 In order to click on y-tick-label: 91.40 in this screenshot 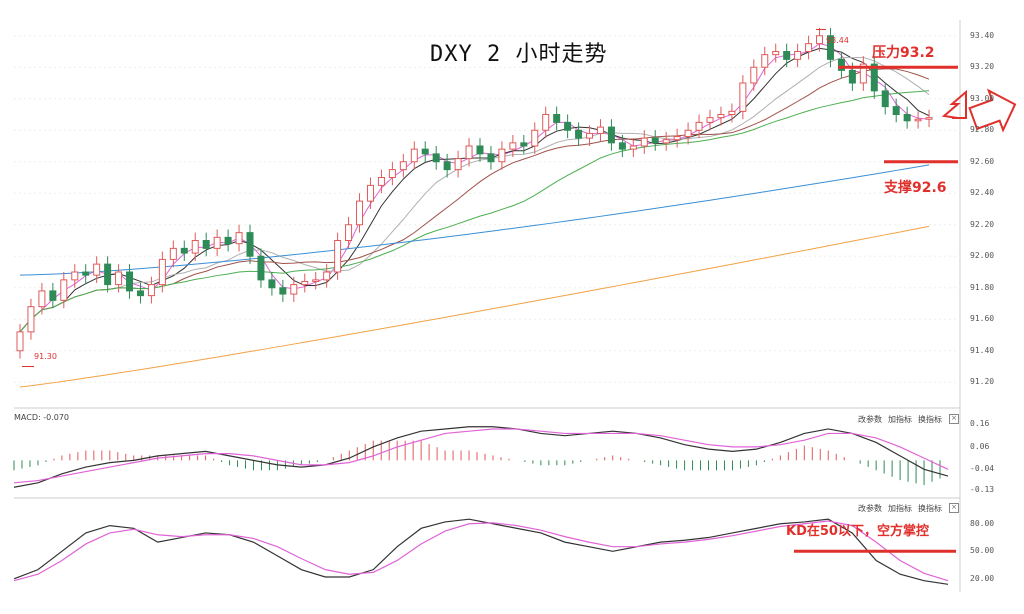, I will do `click(982, 350)`.